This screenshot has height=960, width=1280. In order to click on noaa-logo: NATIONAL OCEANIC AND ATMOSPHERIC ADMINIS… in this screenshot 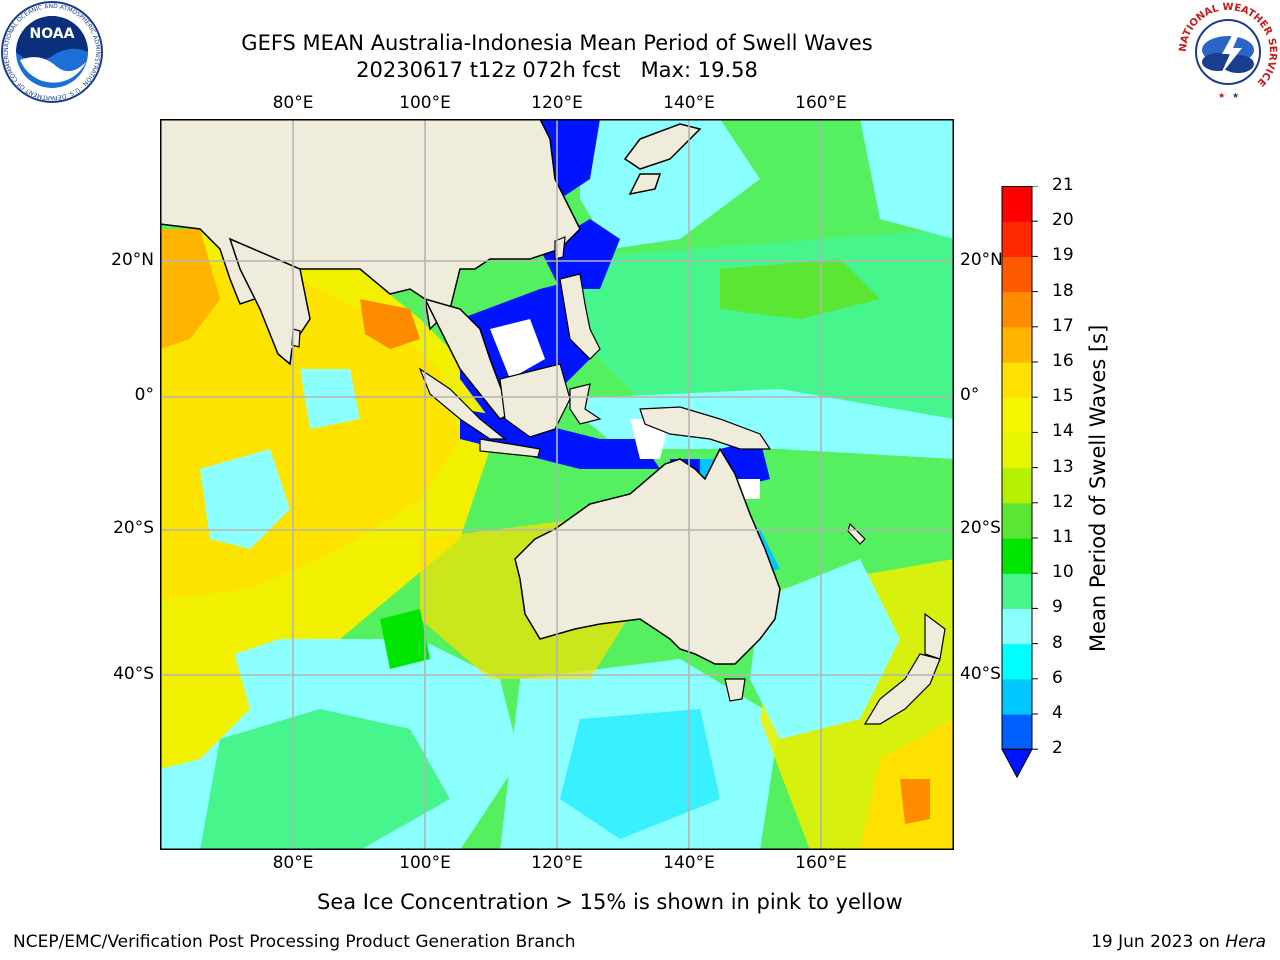, I will do `click(52, 52)`.